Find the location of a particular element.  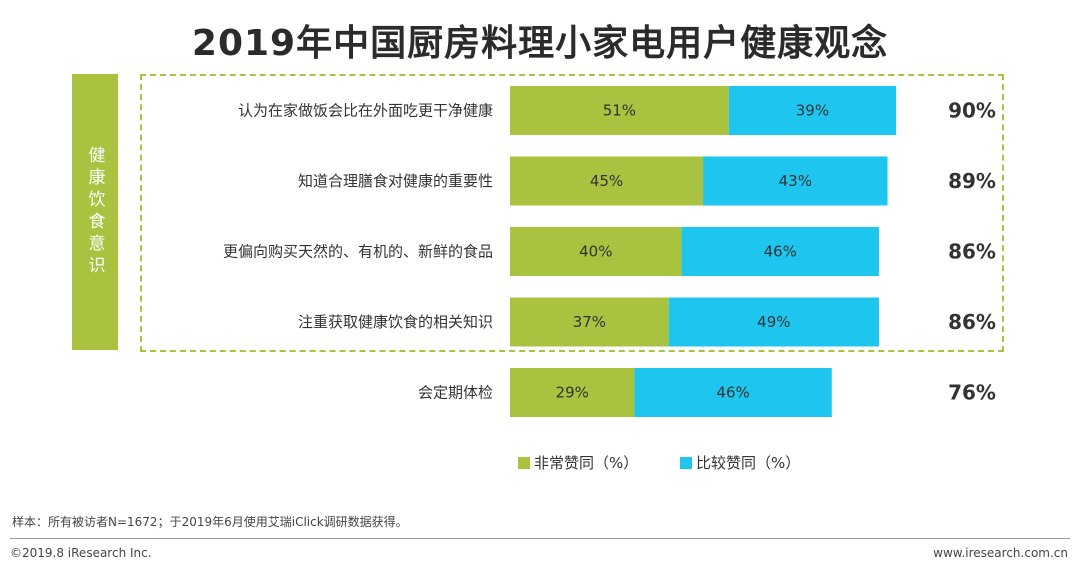

category-label: 认为在家做饭会比在外面吃更干净健康 is located at coordinates (365, 111).